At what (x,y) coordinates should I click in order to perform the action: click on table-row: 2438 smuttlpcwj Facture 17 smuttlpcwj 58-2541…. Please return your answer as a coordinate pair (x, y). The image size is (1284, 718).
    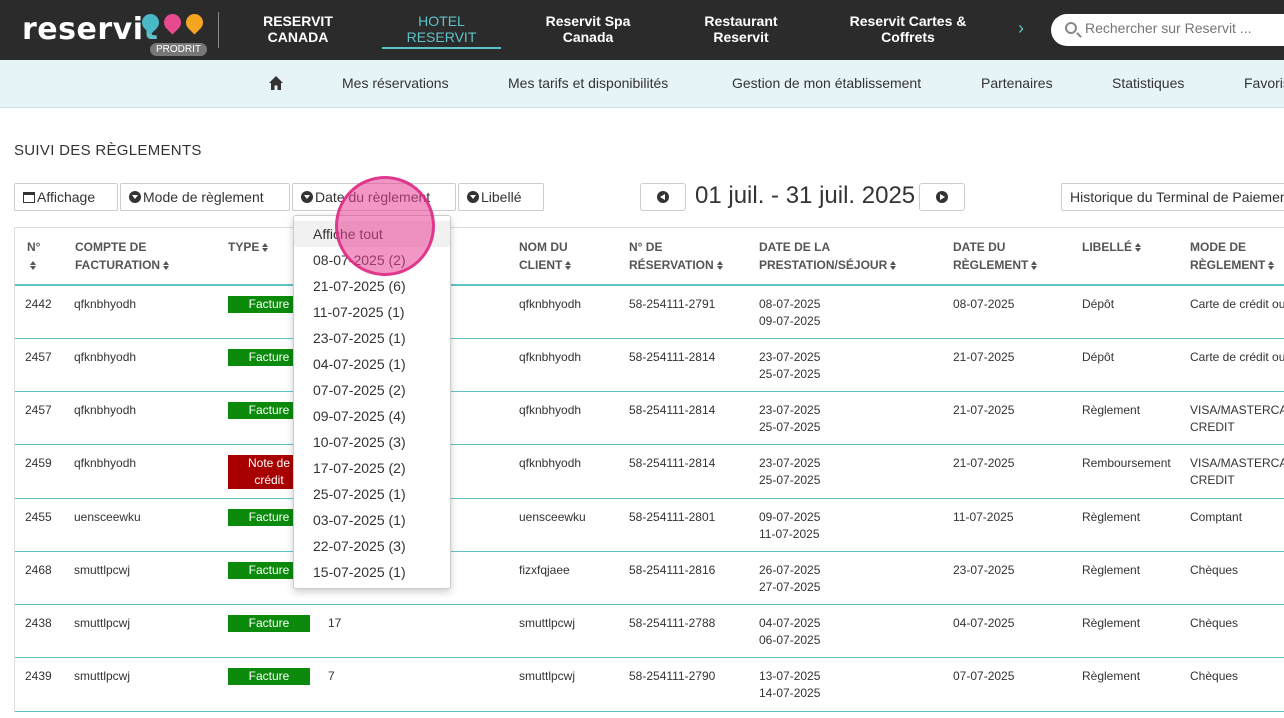
    Looking at the image, I should click on (649, 631).